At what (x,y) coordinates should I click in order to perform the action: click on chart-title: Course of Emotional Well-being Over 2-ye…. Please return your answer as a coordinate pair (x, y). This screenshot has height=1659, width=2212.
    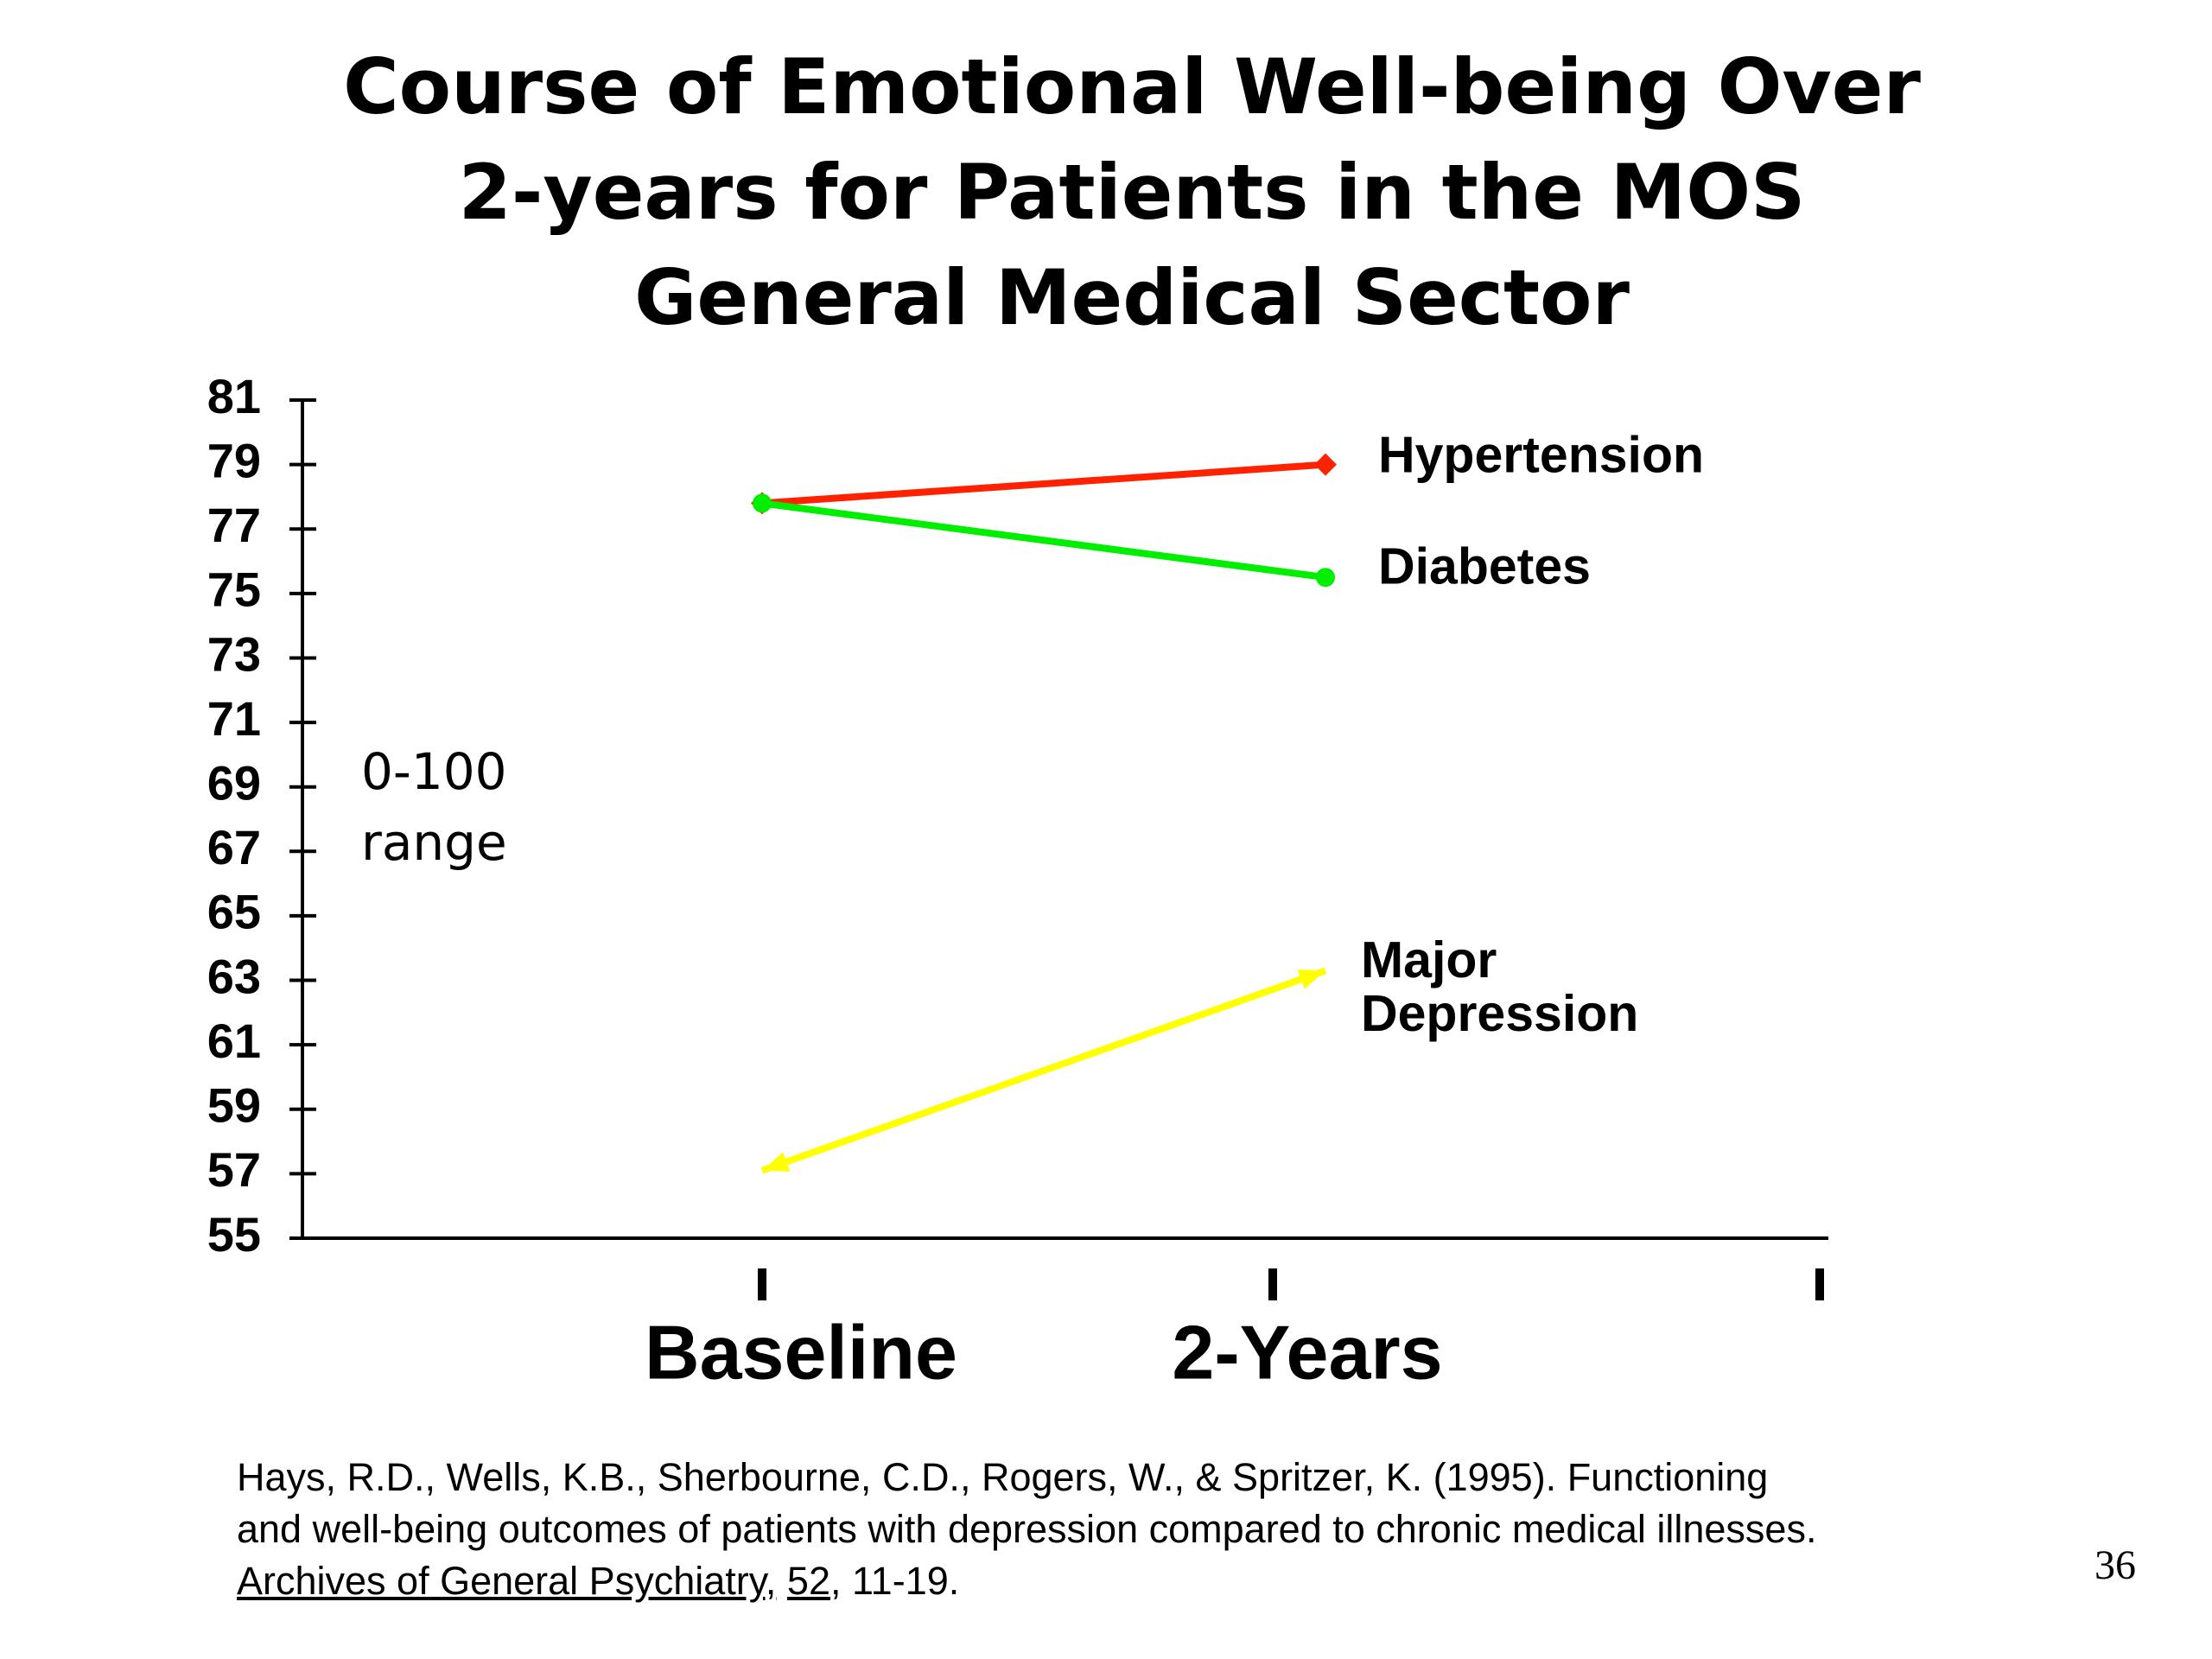
    Looking at the image, I should click on (1132, 192).